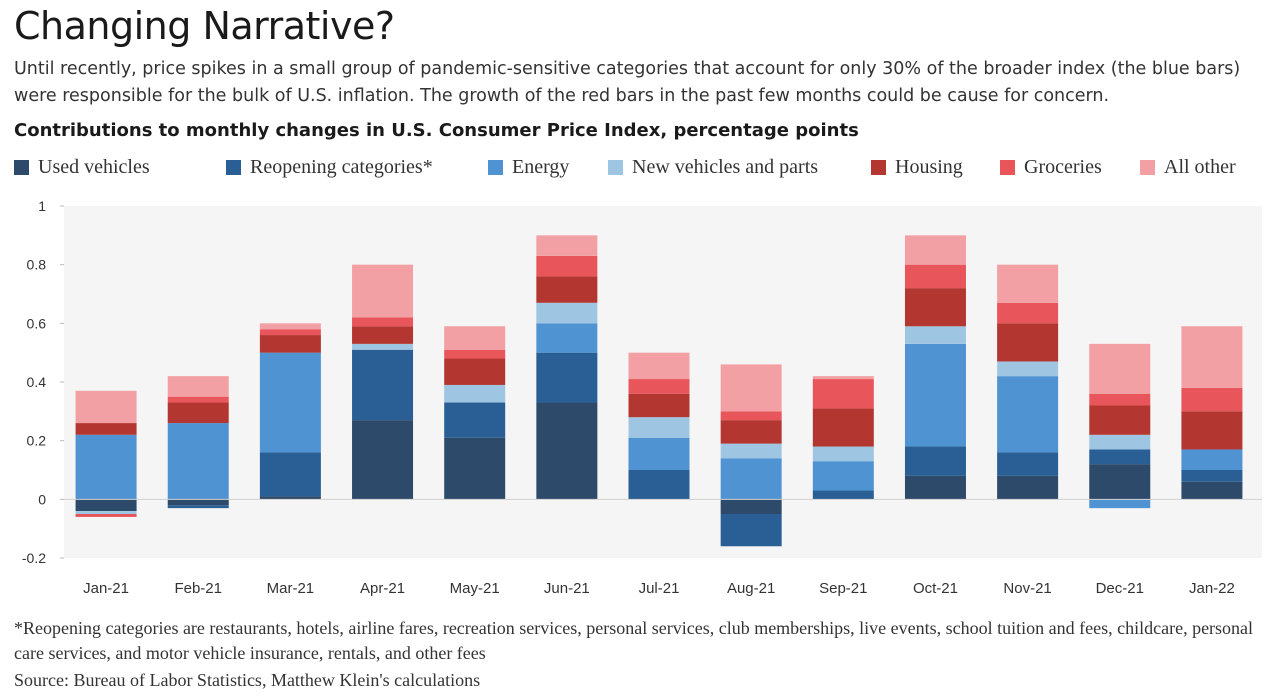 The image size is (1274, 696). I want to click on x-tick-label: Nov-21, so click(1027, 588).